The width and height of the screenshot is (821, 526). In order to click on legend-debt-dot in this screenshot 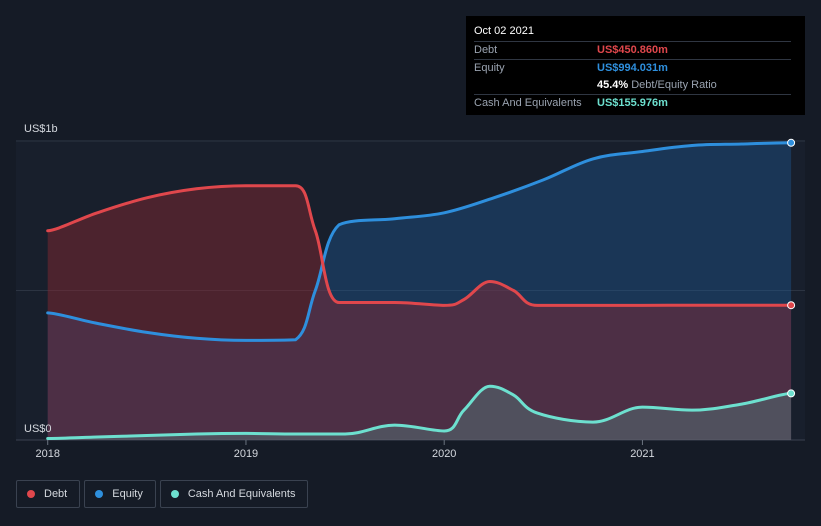, I will do `click(31, 494)`.